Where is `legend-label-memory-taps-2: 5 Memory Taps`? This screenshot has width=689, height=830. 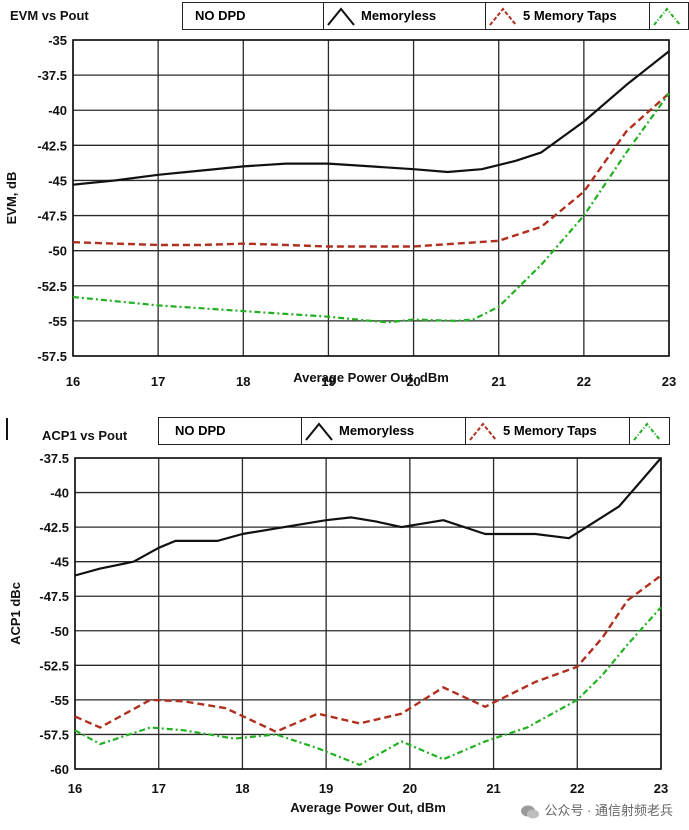
legend-label-memory-taps-2: 5 Memory Taps is located at coordinates (550, 430).